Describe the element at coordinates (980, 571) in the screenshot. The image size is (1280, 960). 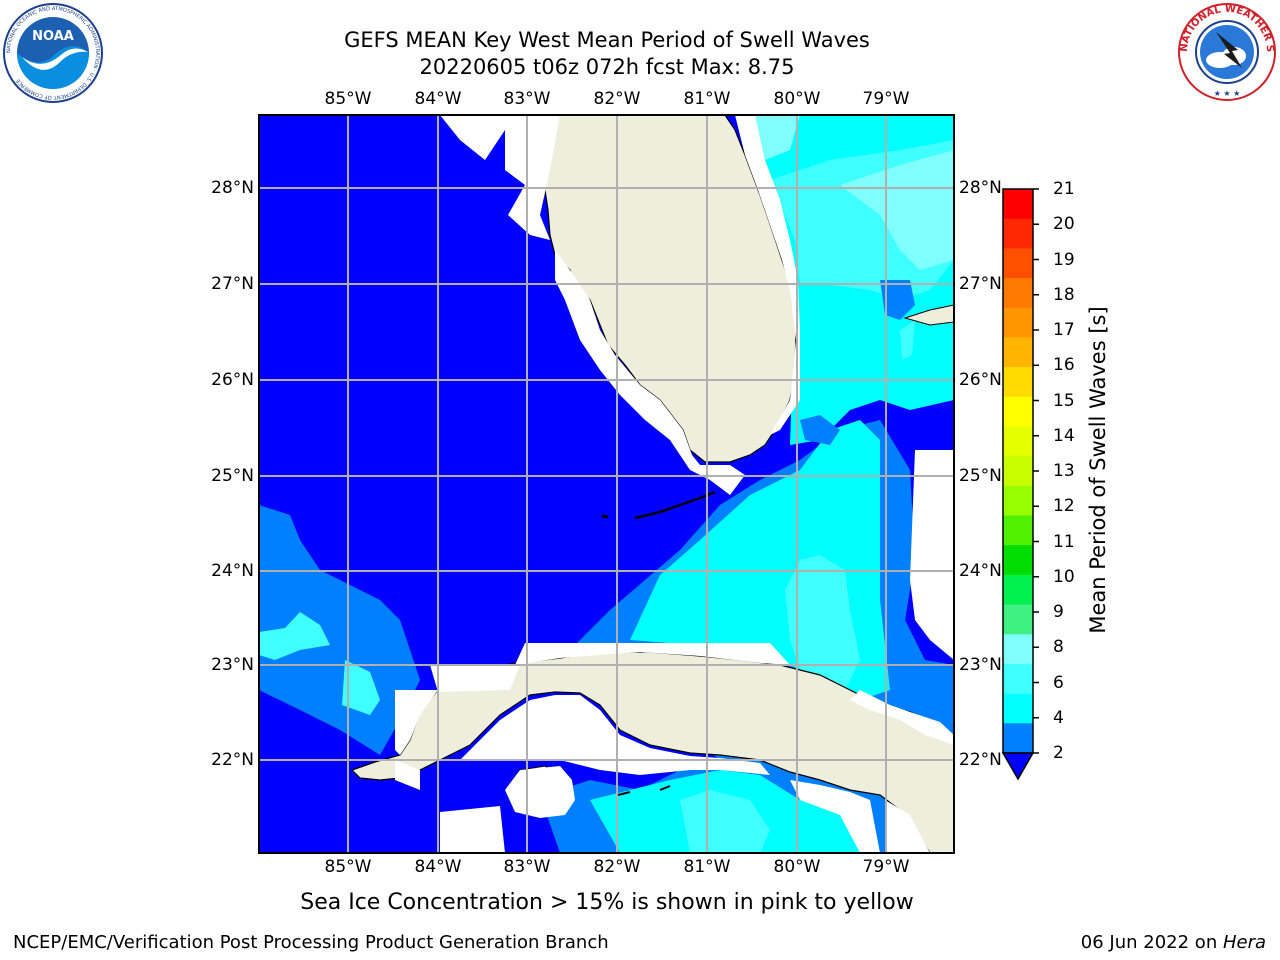
I see `lat-label-right: 24°N` at that location.